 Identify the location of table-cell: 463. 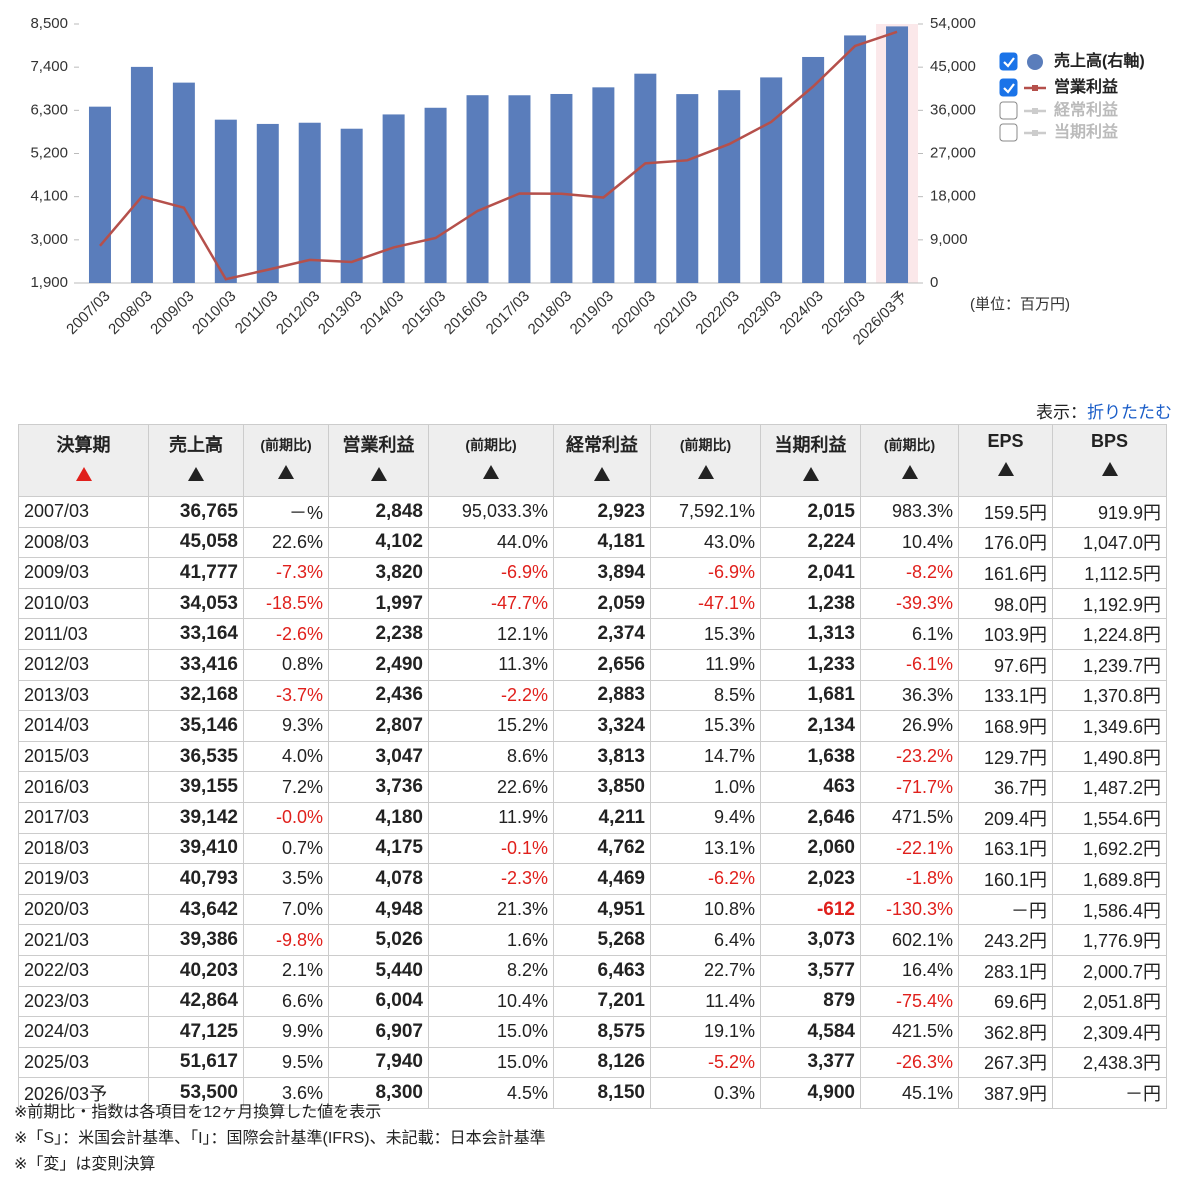
(810, 787).